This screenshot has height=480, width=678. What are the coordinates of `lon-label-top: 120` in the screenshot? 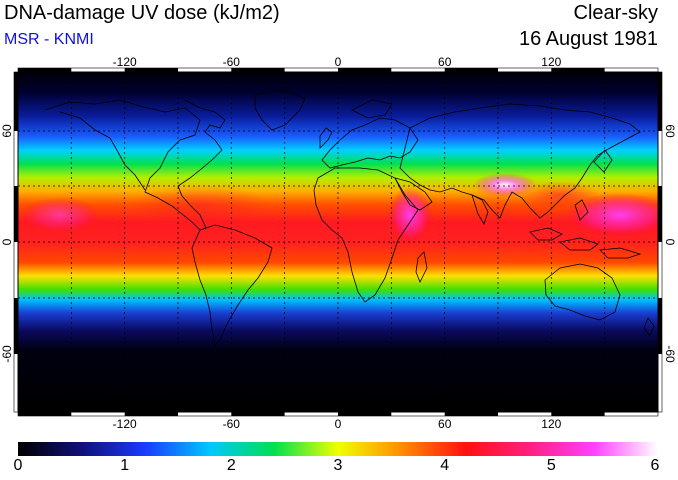 It's located at (551, 62).